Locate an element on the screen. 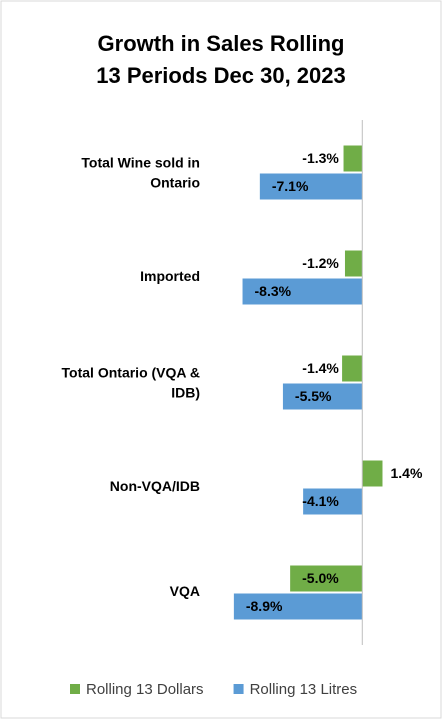 The height and width of the screenshot is (719, 442). category-label: Imported is located at coordinates (170, 276).